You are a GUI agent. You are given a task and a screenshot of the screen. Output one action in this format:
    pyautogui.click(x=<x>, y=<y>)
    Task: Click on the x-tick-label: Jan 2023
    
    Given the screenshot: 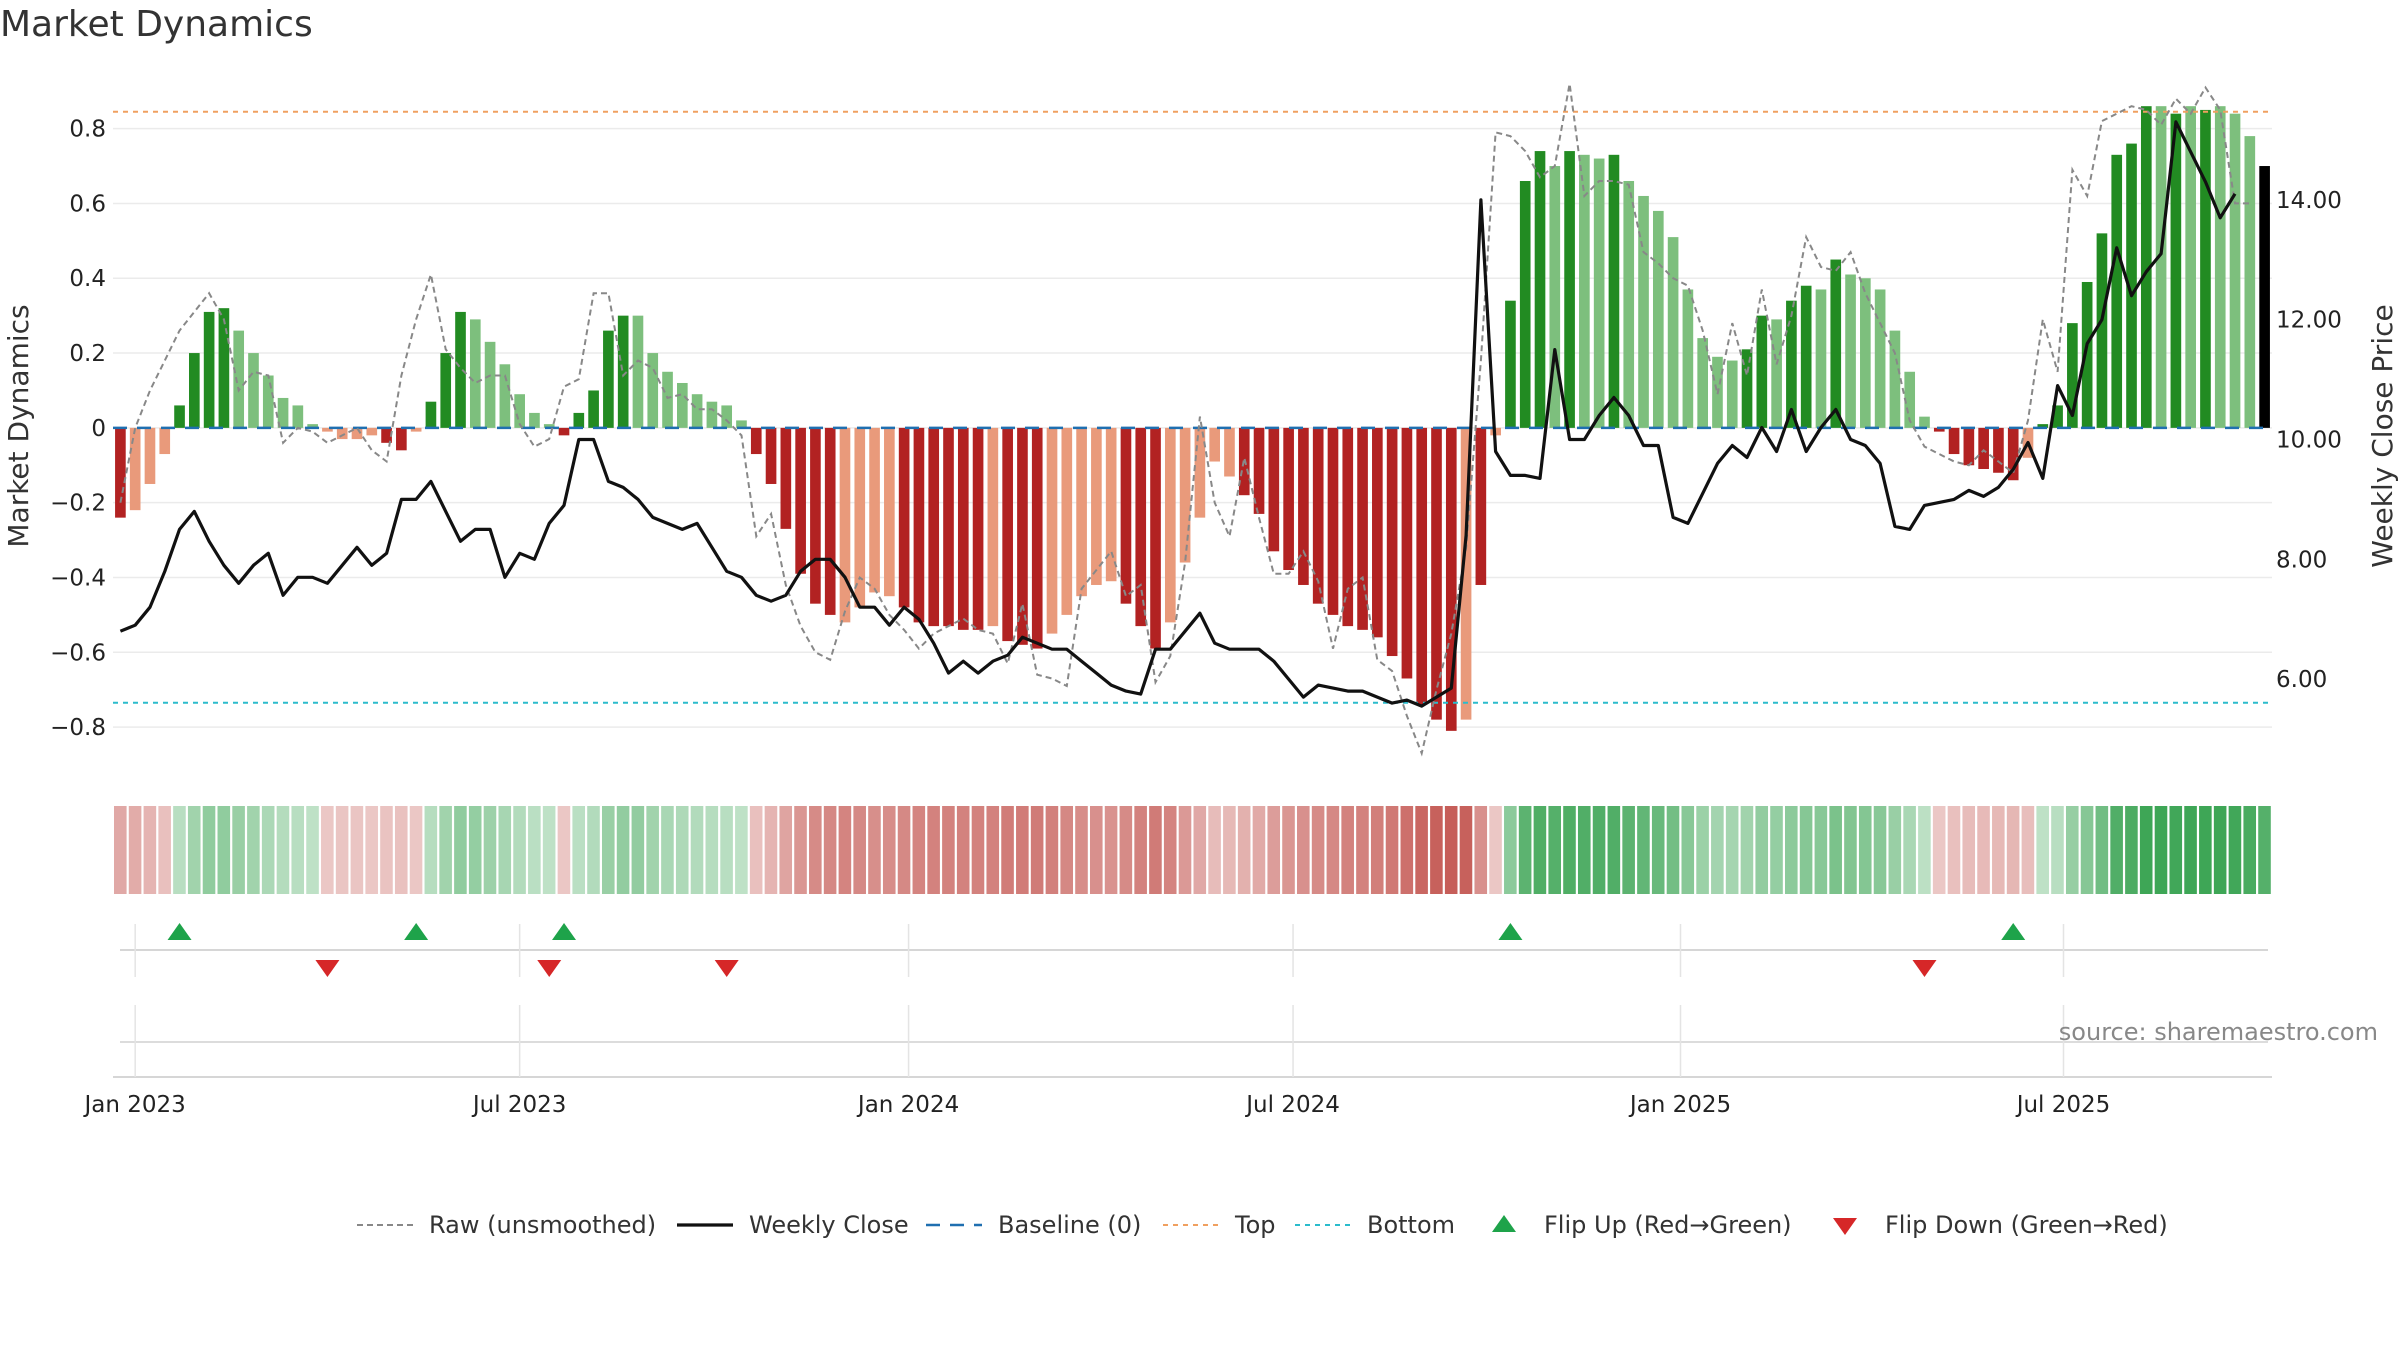 What is the action you would take?
    pyautogui.click(x=134, y=1105)
    